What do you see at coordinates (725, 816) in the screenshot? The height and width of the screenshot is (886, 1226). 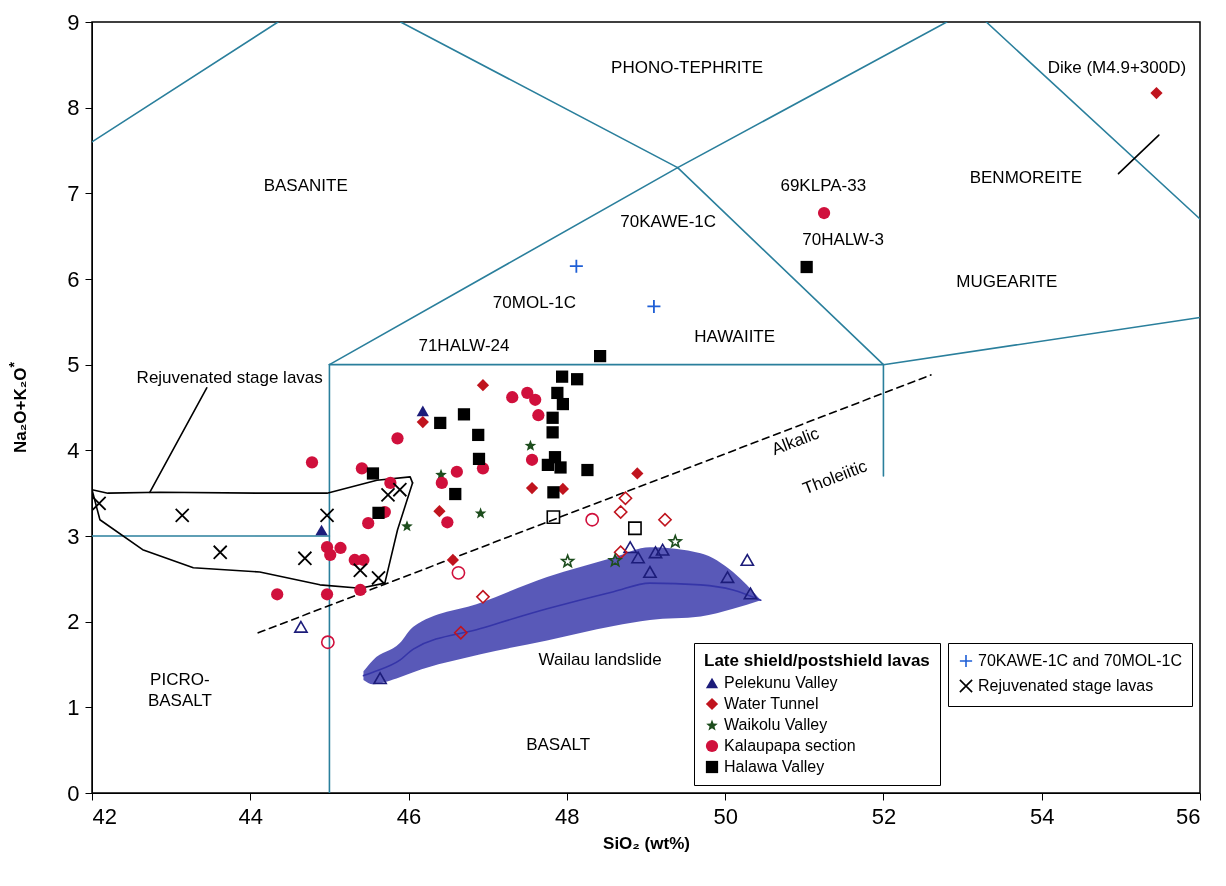 I see `x-tick-label: 50` at bounding box center [725, 816].